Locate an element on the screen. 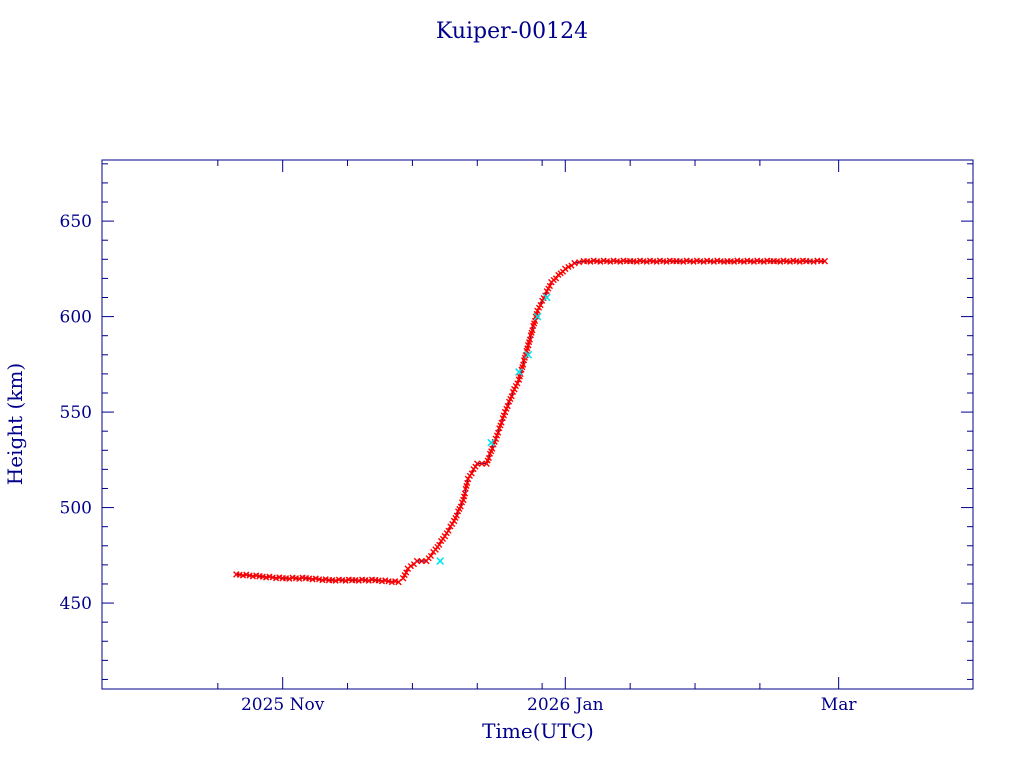 This screenshot has height=768, width=1024. x-tick-label: Mar is located at coordinates (839, 705).